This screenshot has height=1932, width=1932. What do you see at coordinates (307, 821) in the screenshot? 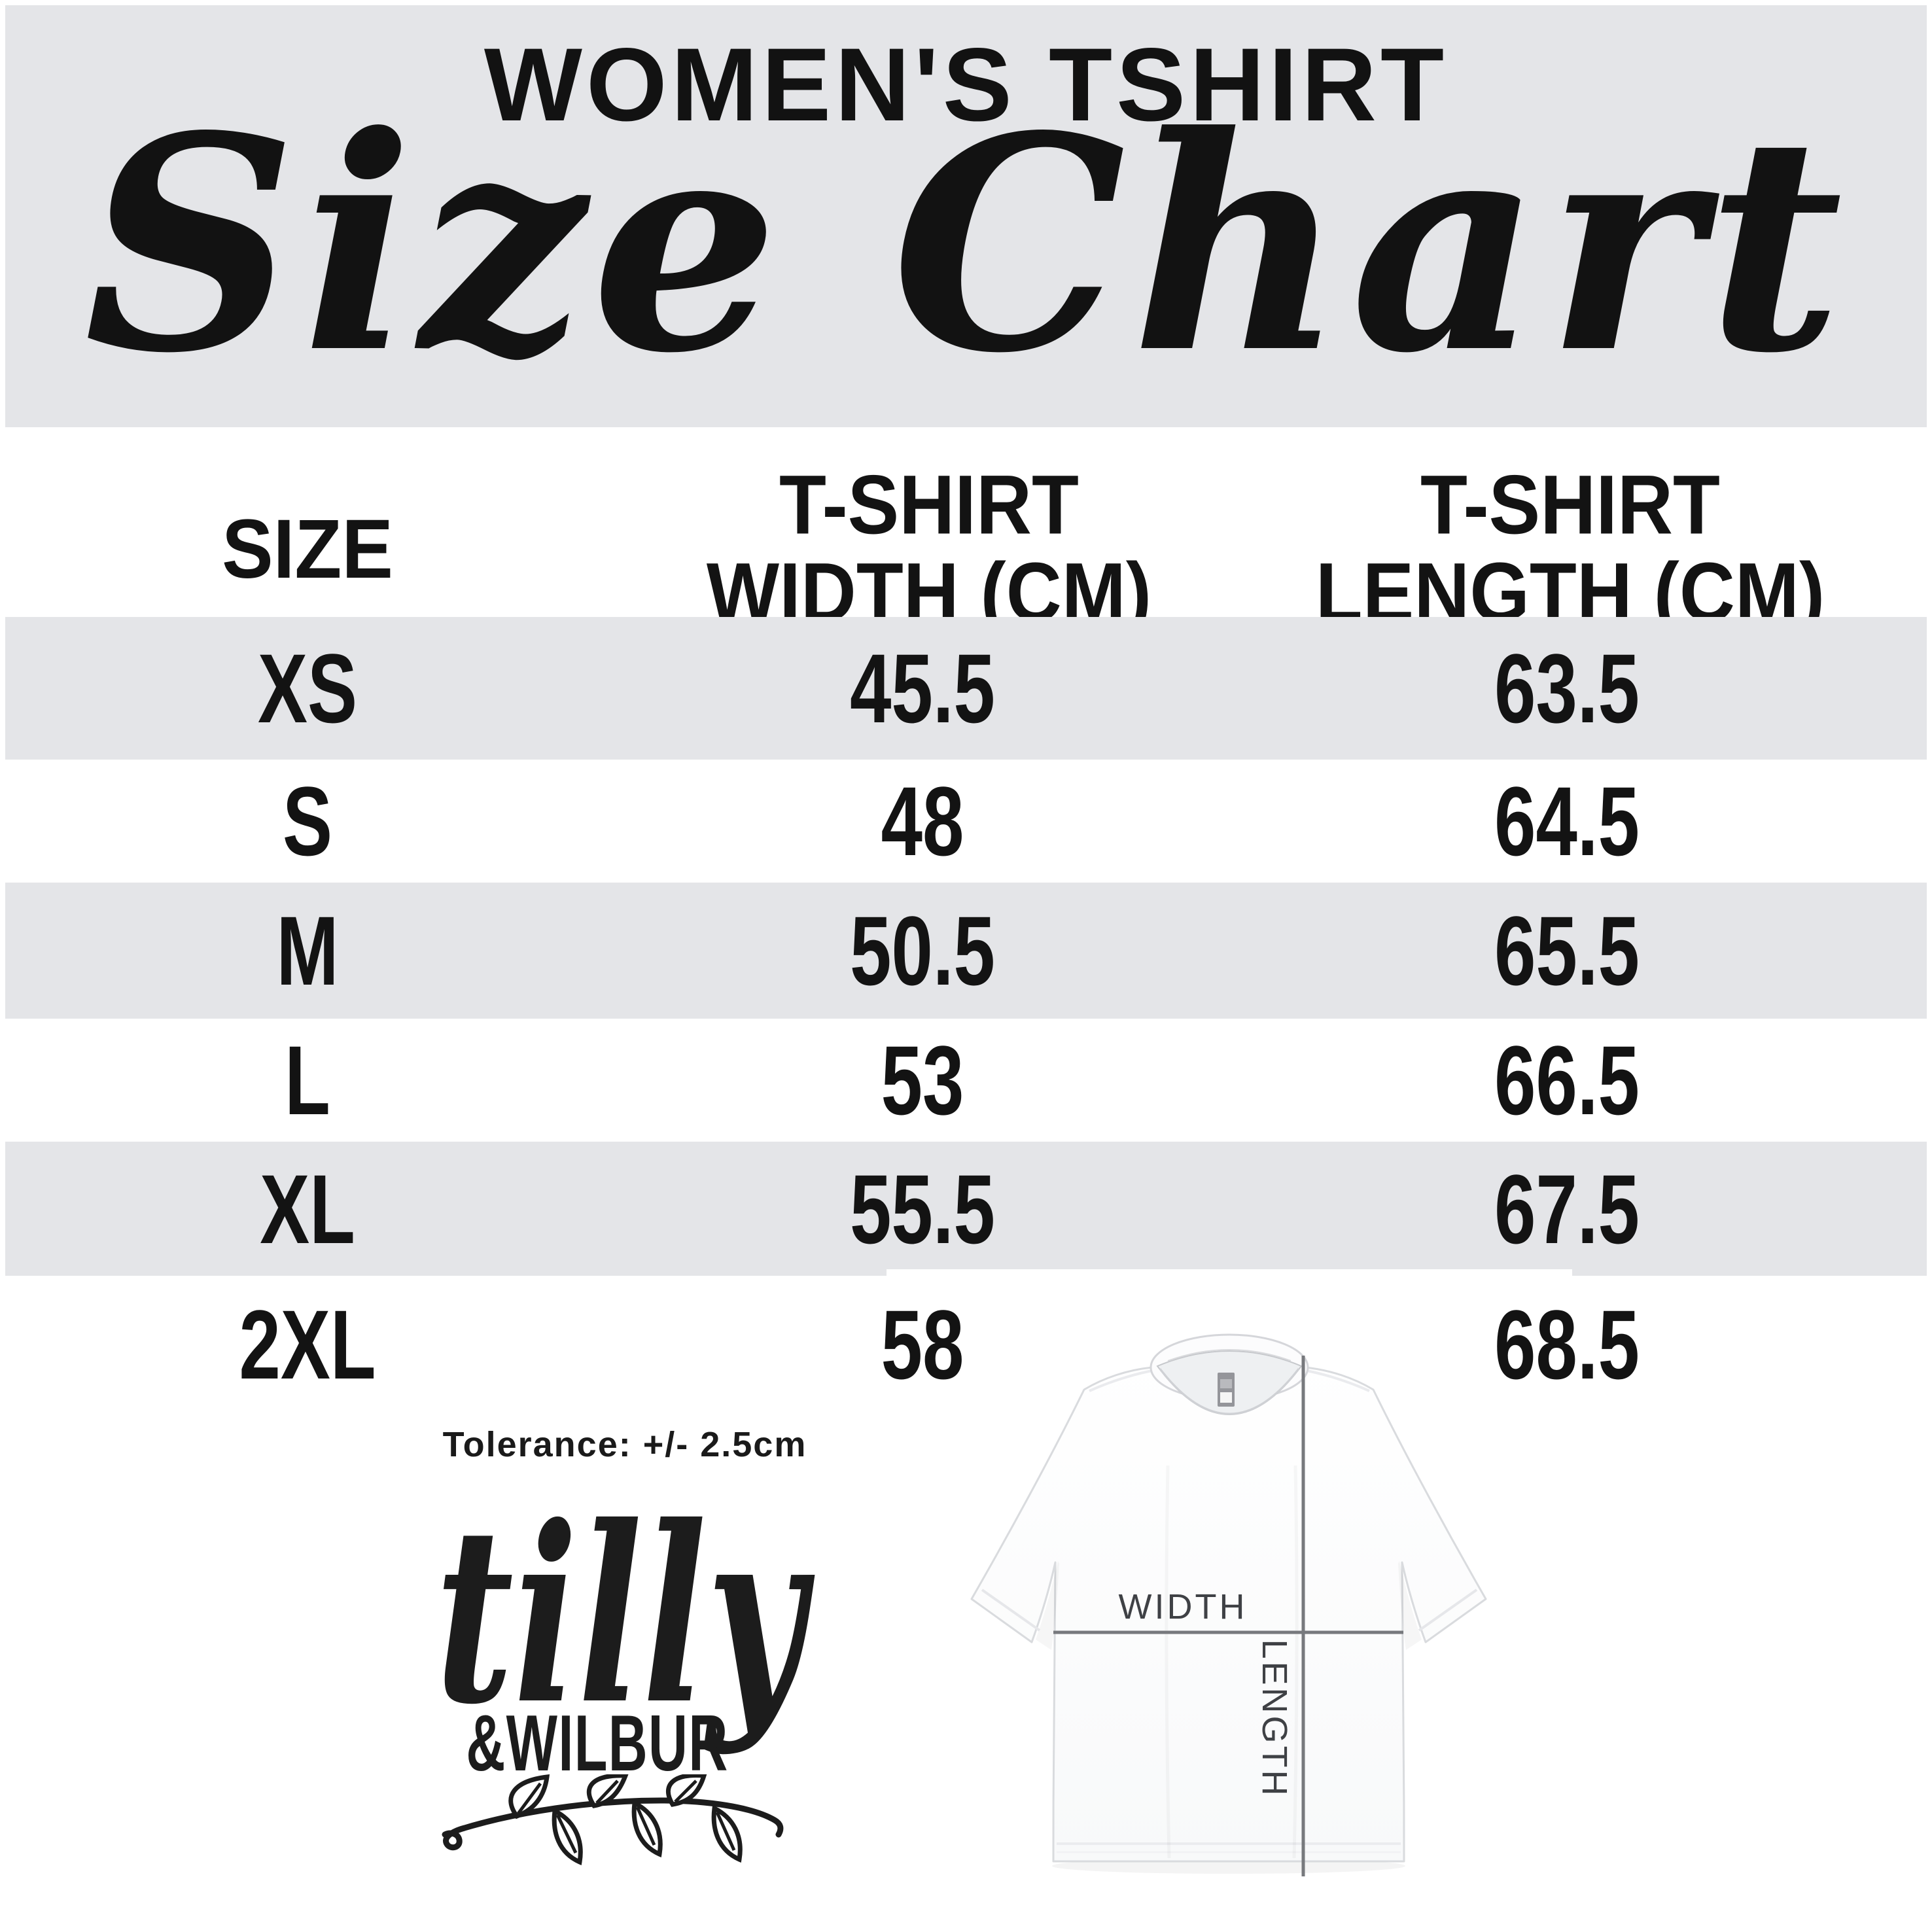
I see `row-s-size: S` at bounding box center [307, 821].